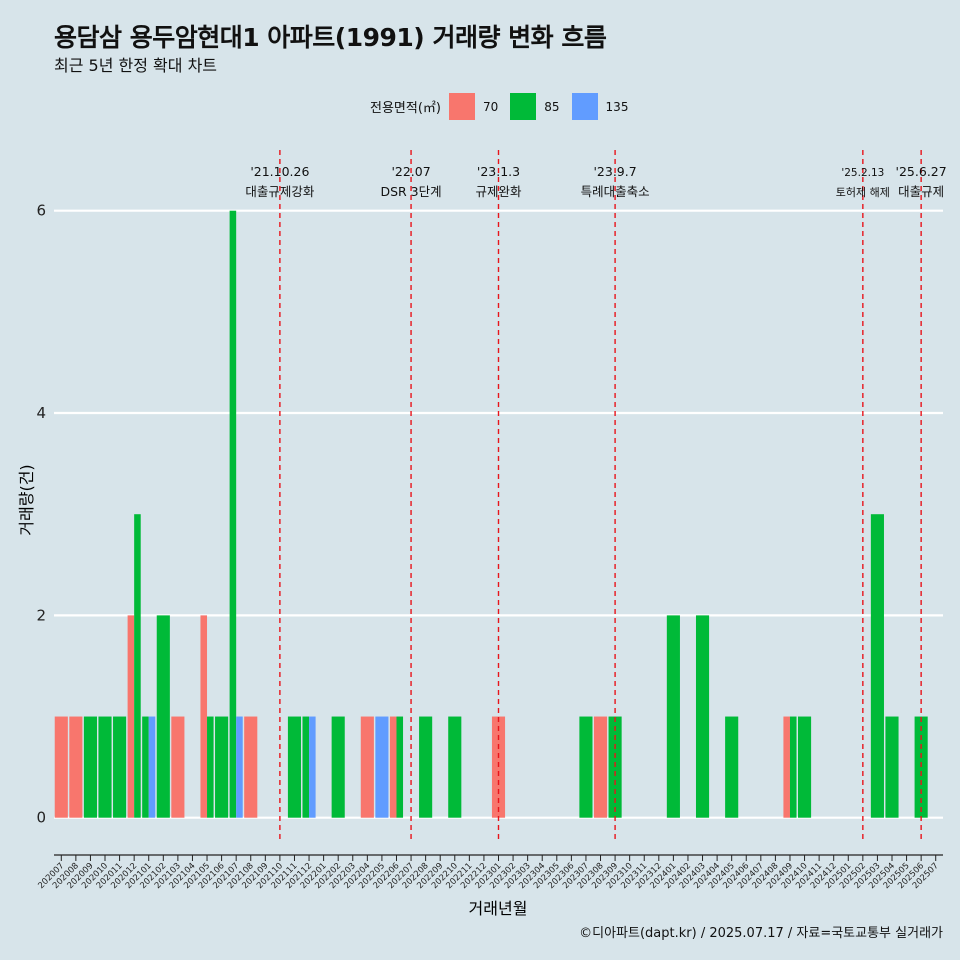 This screenshot has width=960, height=960. I want to click on chart-subtitle: 최근 5년 한정 확대 차트, so click(136, 65).